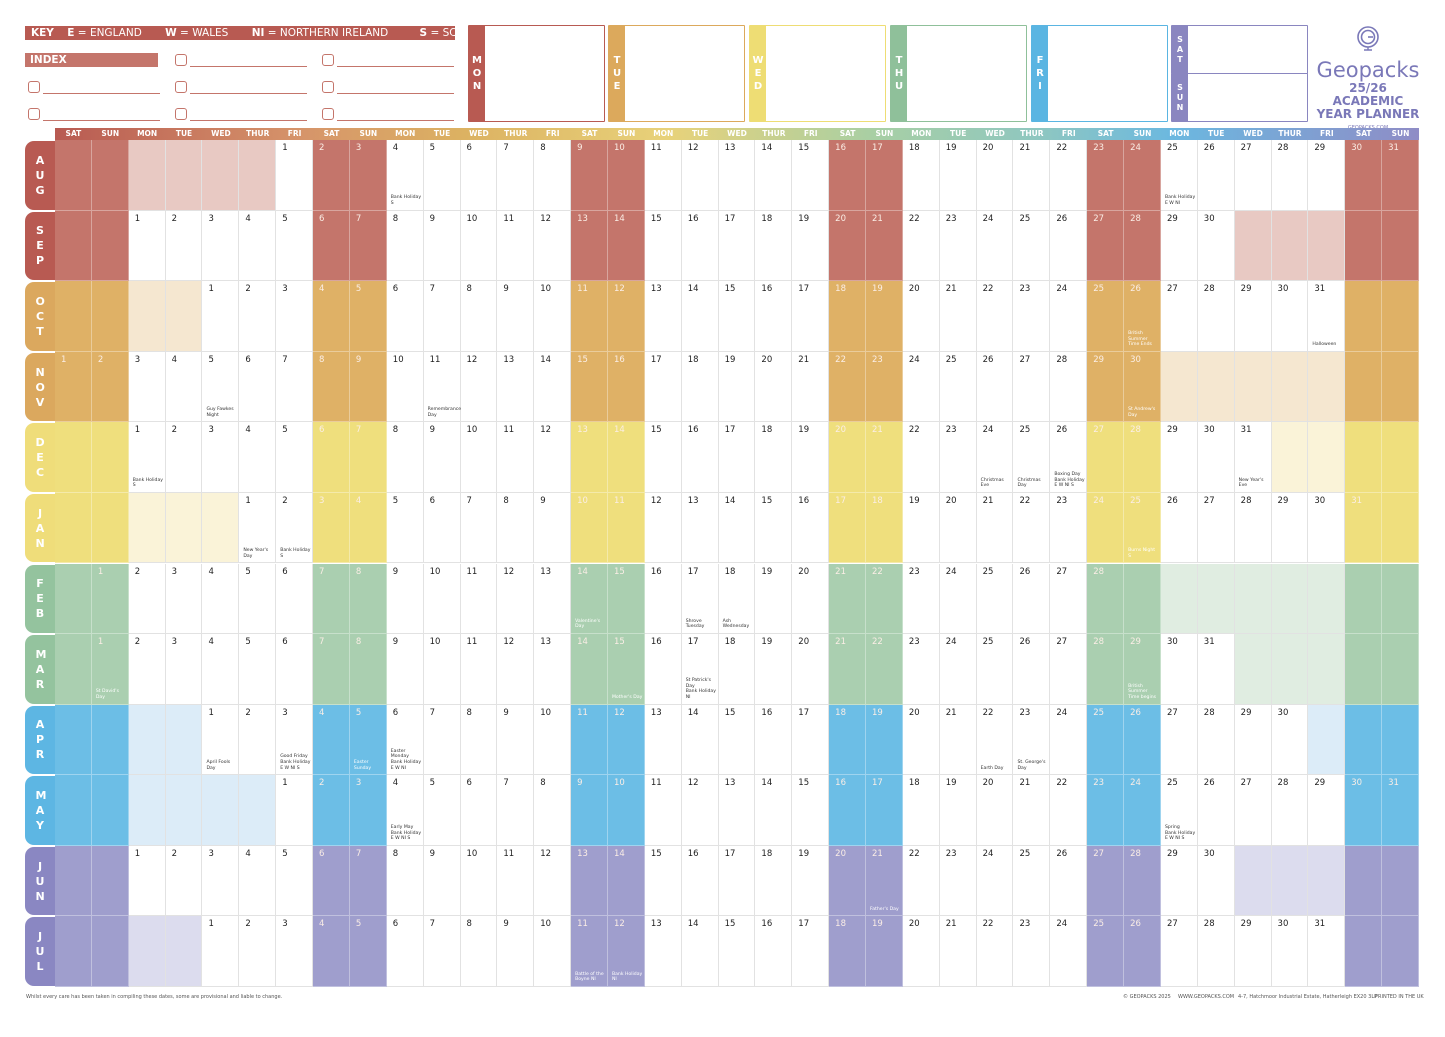 The height and width of the screenshot is (1037, 1445). What do you see at coordinates (1069, 951) in the screenshot?
I see `day-cell: 24` at bounding box center [1069, 951].